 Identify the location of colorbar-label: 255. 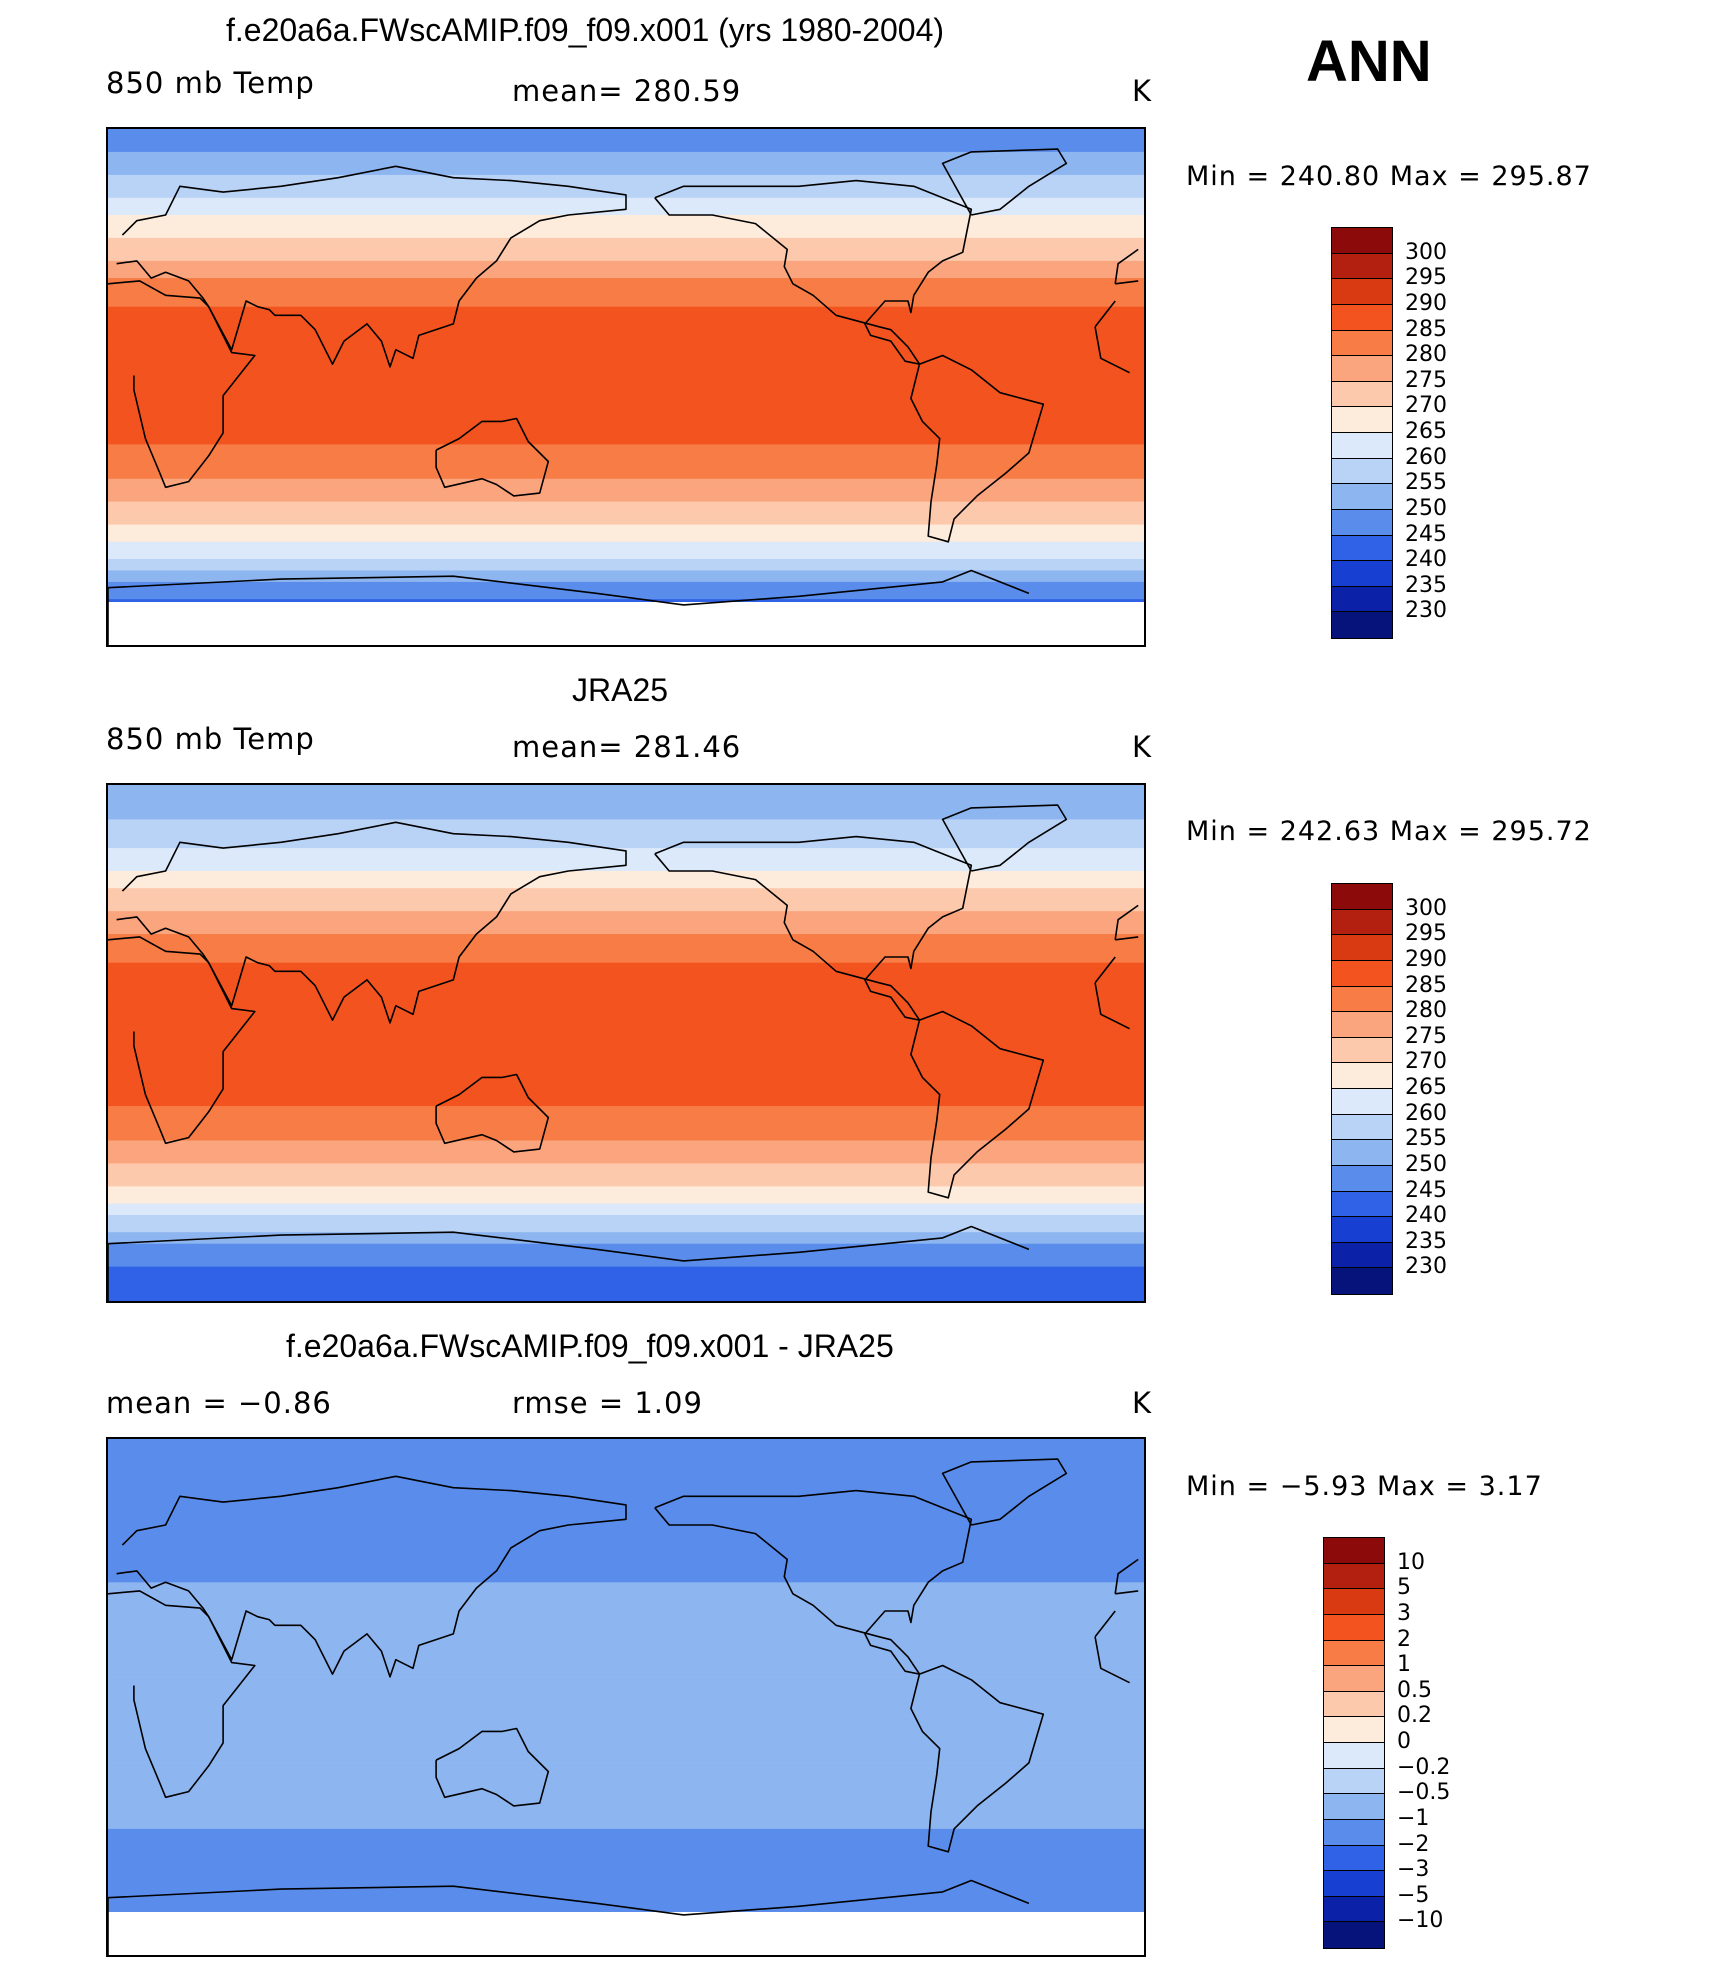
(1426, 1139).